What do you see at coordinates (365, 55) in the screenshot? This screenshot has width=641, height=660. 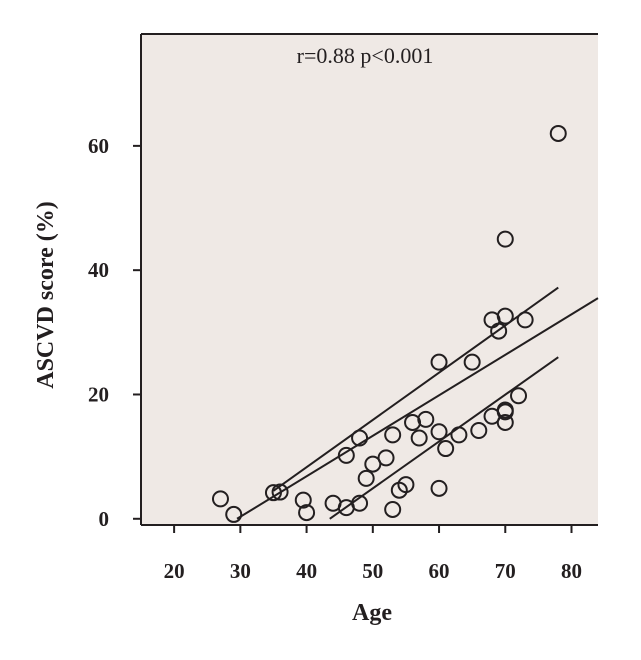 I see `correlation-annotation: r=0.88 p<0.001` at bounding box center [365, 55].